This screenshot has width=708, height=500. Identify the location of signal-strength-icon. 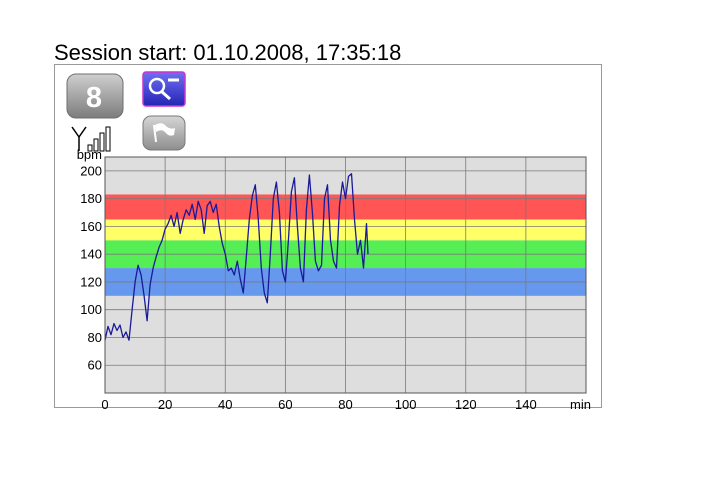
(91, 139).